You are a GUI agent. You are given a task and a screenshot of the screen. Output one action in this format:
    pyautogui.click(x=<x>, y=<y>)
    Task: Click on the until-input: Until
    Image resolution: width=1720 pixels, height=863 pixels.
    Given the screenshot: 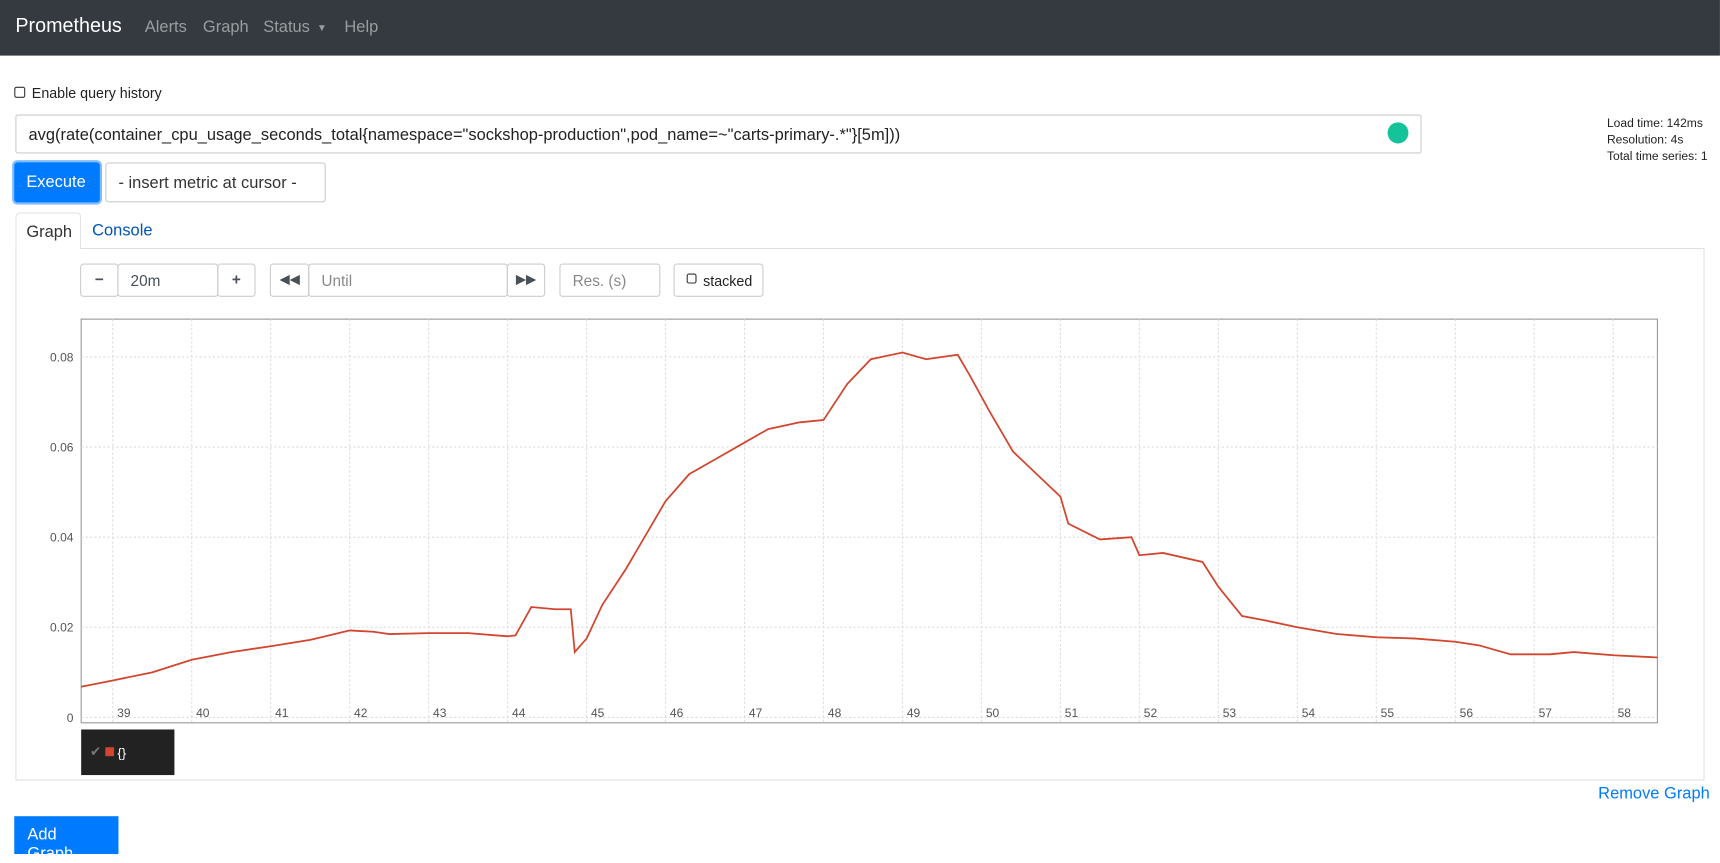 What is the action you would take?
    pyautogui.click(x=408, y=280)
    